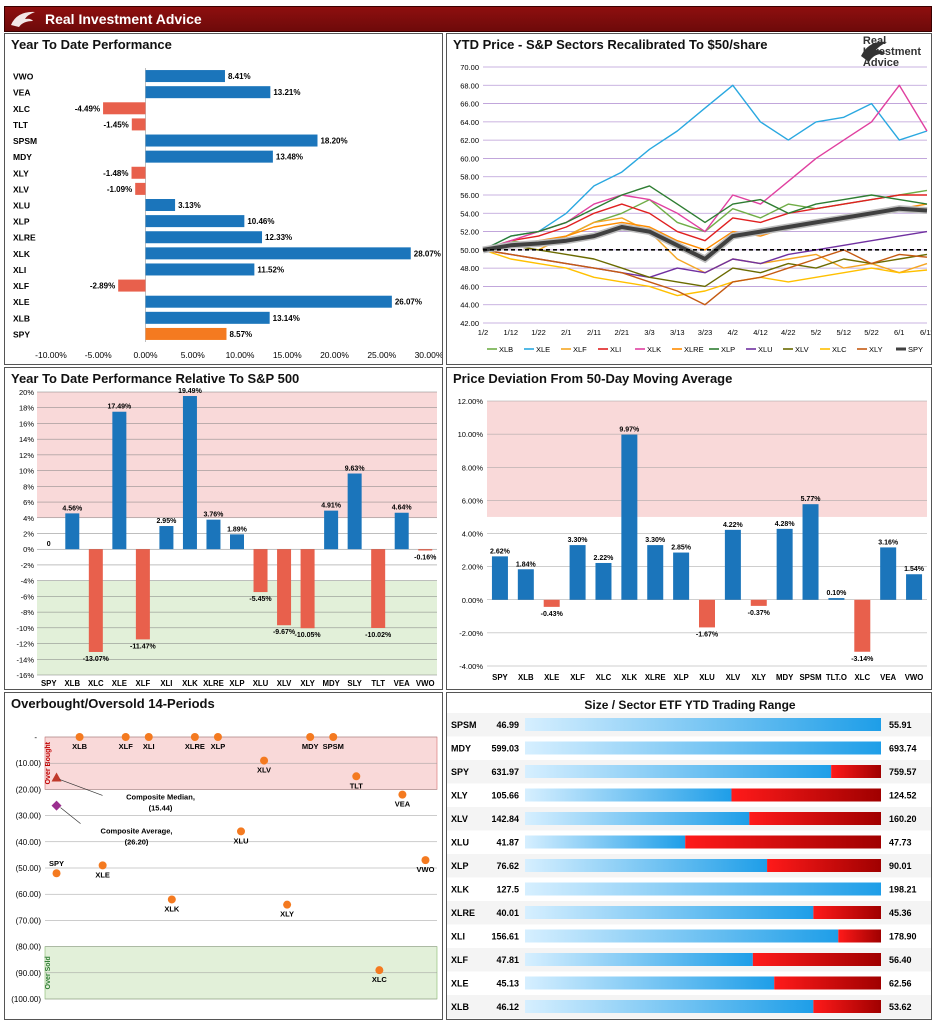 Image resolution: width=936 pixels, height=1024 pixels. Describe the element at coordinates (102, 874) in the screenshot. I see `point-label: XLE` at that location.